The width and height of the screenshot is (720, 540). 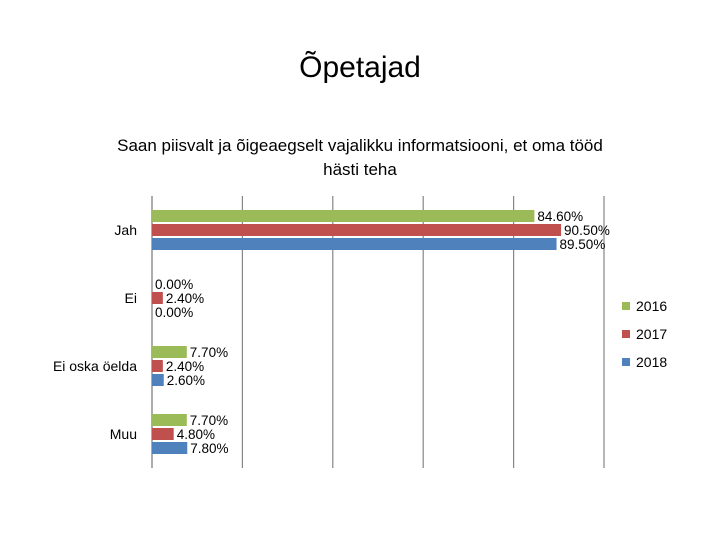 What do you see at coordinates (209, 448) in the screenshot?
I see `data-label: 7.80%` at bounding box center [209, 448].